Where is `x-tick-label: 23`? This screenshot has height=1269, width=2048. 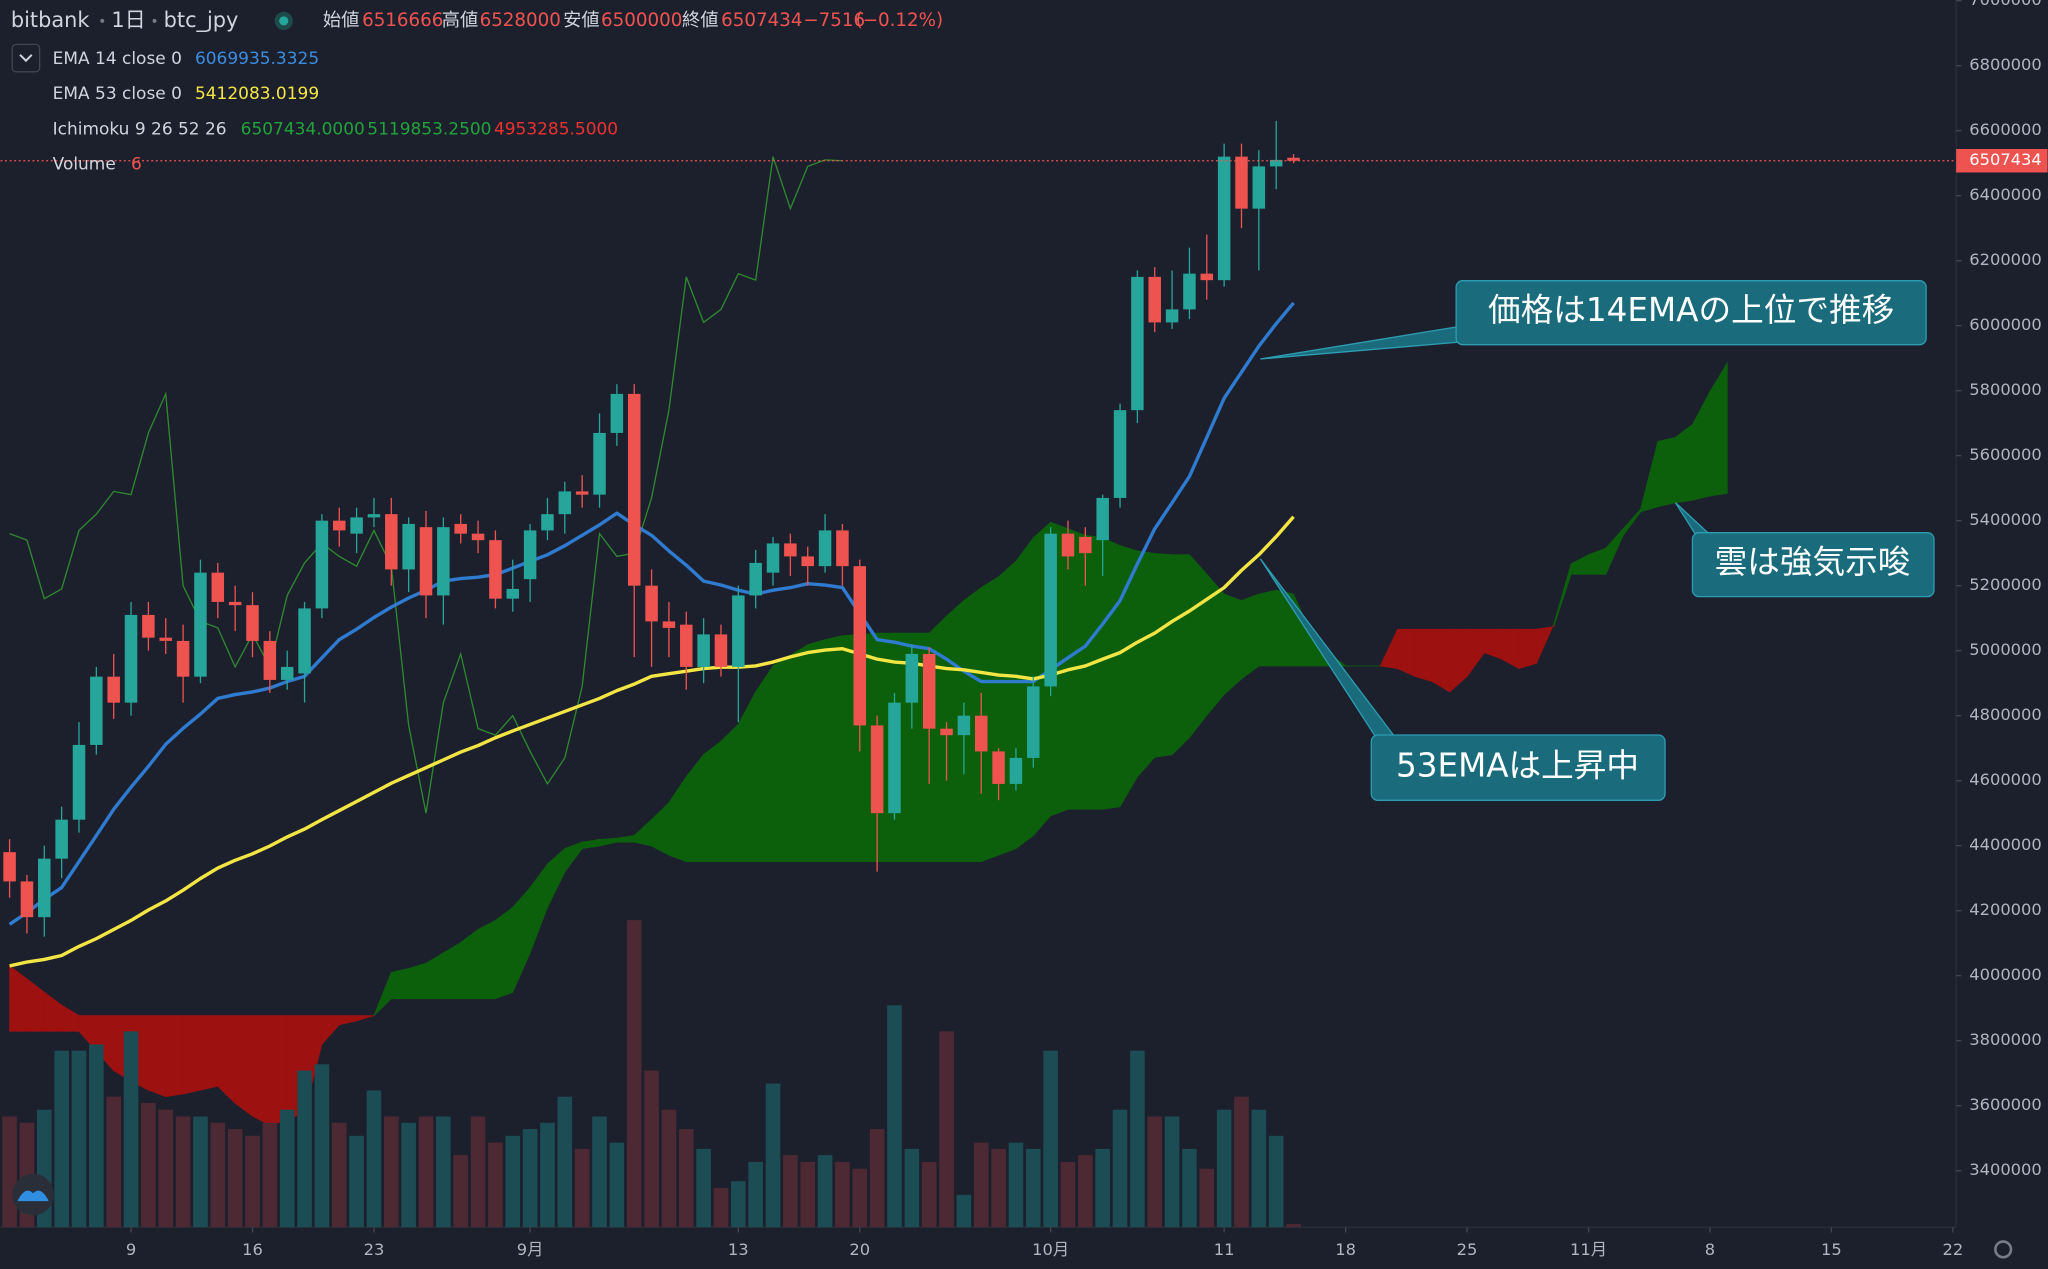
x-tick-label: 23 is located at coordinates (374, 1249).